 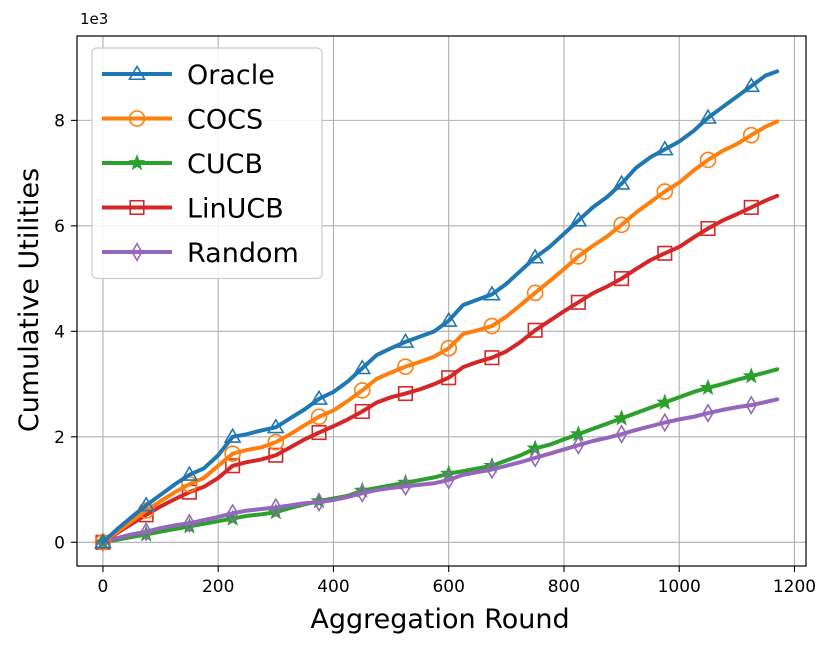 I want to click on legend-label: CUCB, so click(x=225, y=164).